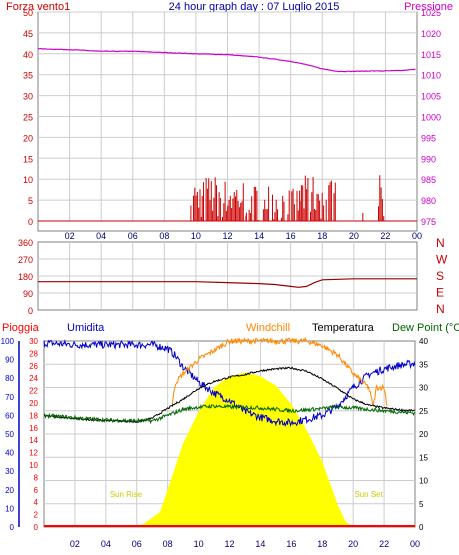 Image resolution: width=459 pixels, height=555 pixels. I want to click on temperature-tick: 40, so click(423, 341).